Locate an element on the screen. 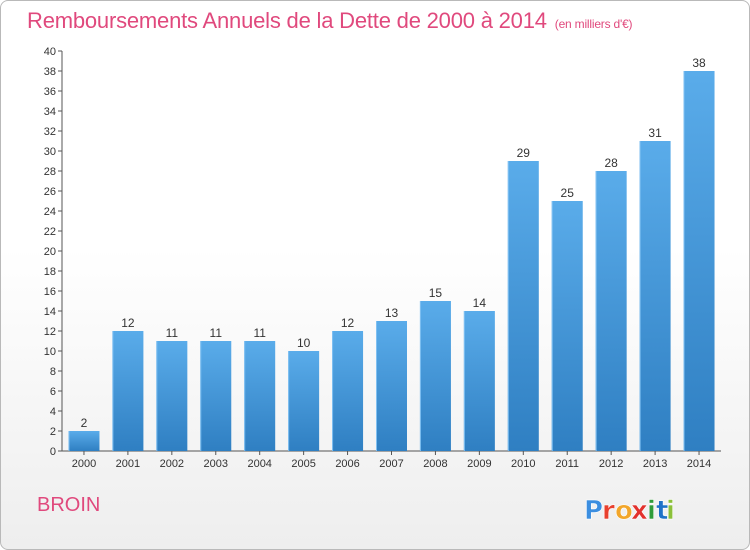 The image size is (750, 550). x-tick-label: 2005 is located at coordinates (303, 464).